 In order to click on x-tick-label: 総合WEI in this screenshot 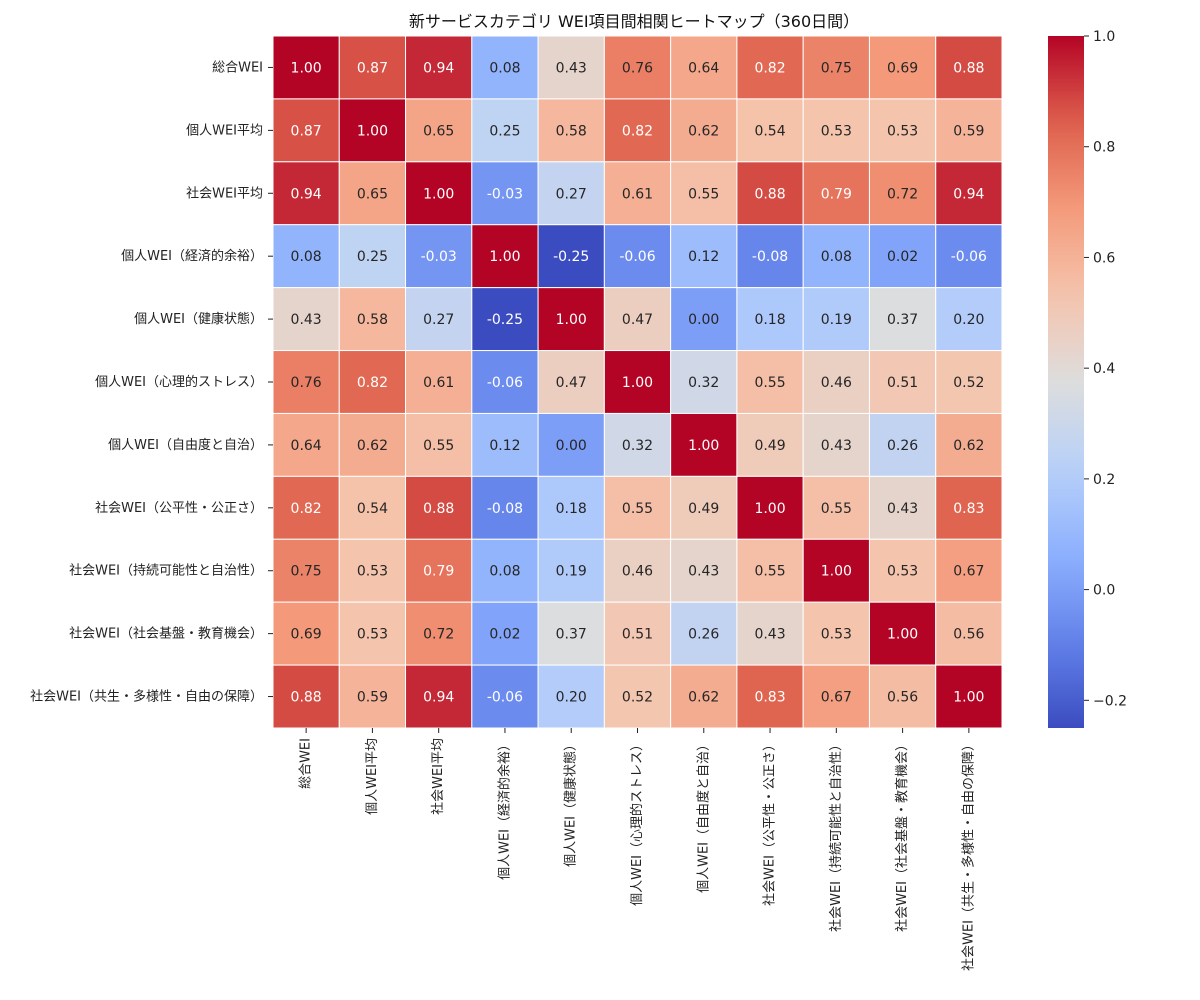, I will do `click(306, 763)`.